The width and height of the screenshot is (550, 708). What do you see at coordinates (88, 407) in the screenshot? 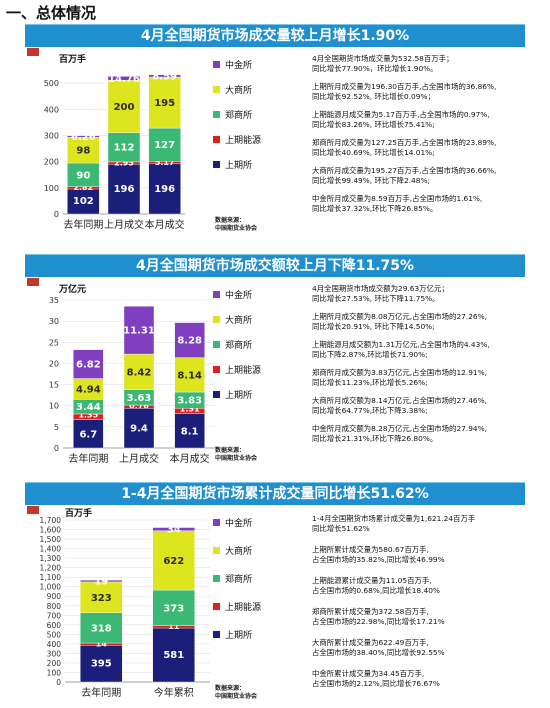
I see `data-label: 3.44` at bounding box center [88, 407].